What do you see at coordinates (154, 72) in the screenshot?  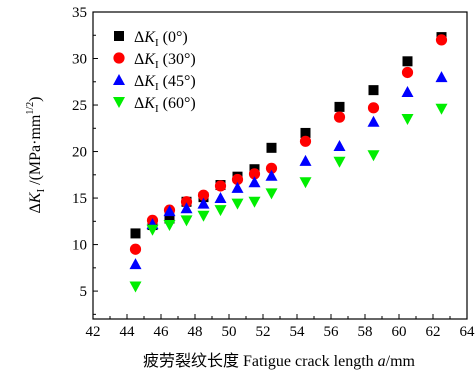 I see `legend: ΔKI (0°)ΔKI (30°)ΔKI (45°)ΔKI (60°)` at bounding box center [154, 72].